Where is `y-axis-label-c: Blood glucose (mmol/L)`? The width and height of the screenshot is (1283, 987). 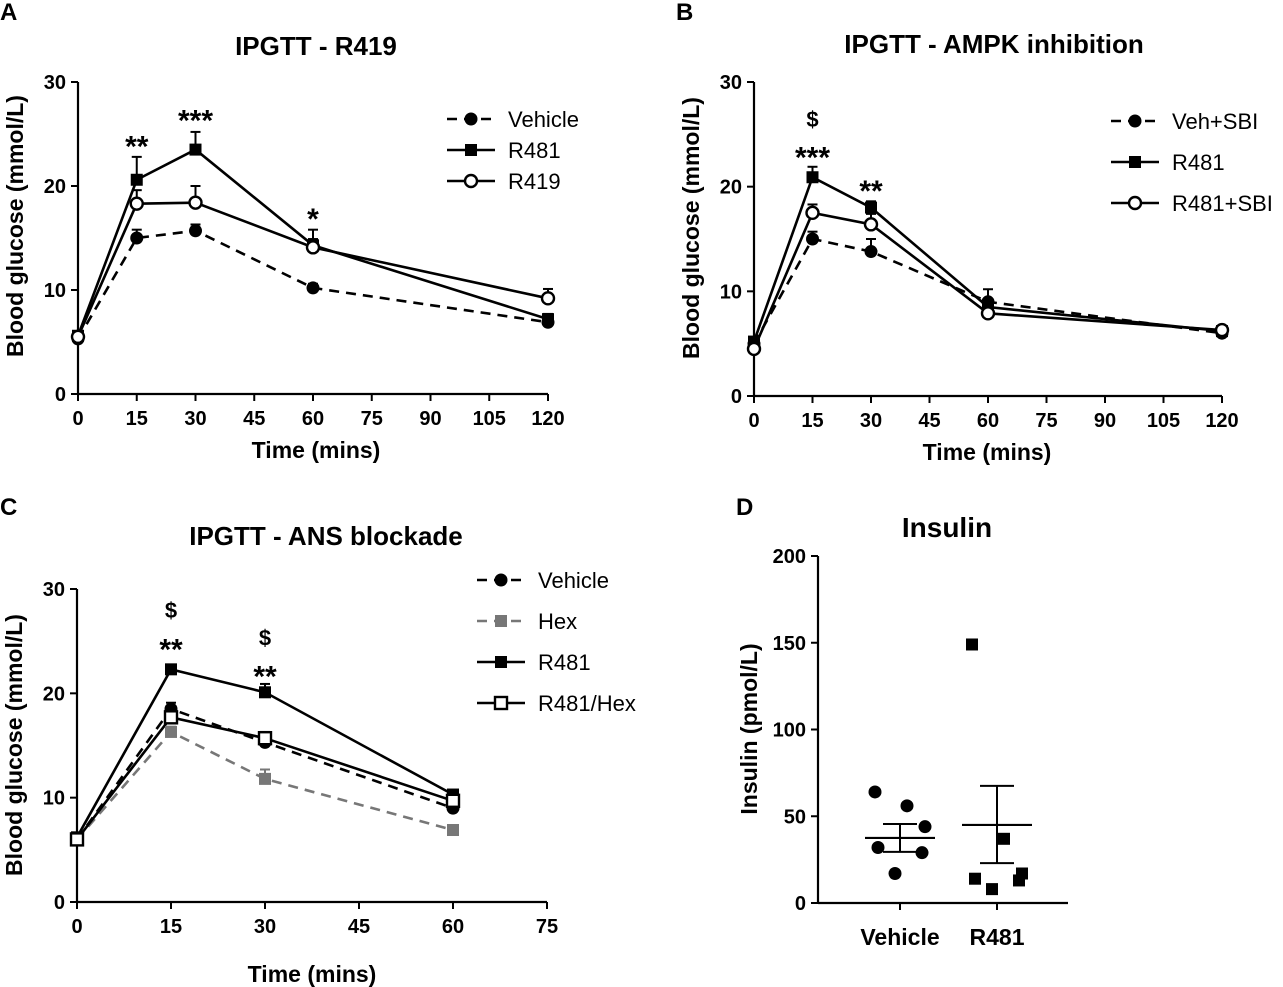 y-axis-label-c: Blood glucose (mmol/L) is located at coordinates (14, 745).